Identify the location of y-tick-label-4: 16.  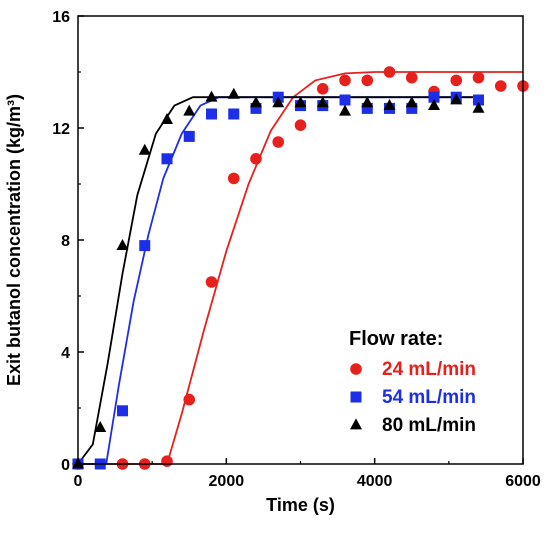
(61, 17).